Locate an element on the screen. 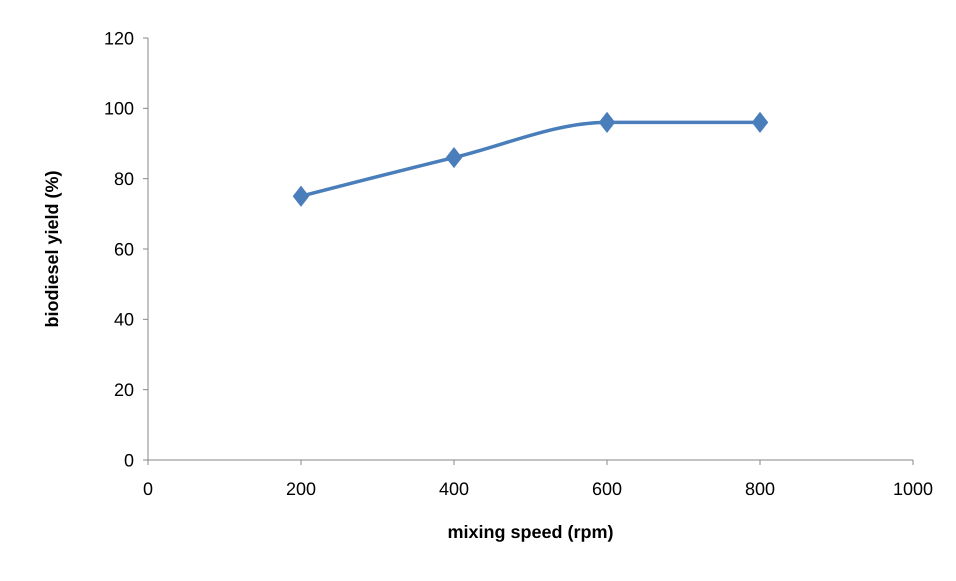 The width and height of the screenshot is (956, 581). x-tick-label: 200 is located at coordinates (301, 489).